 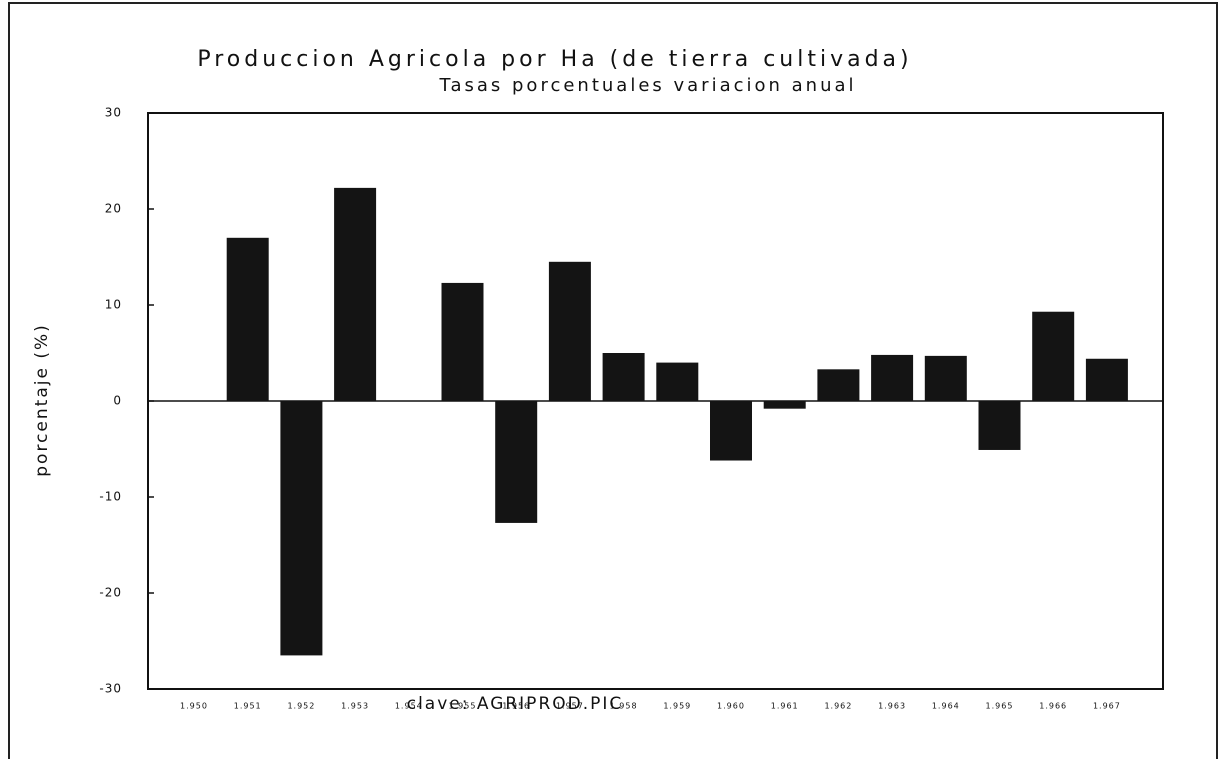 I want to click on x-tick-label: 1.967, so click(x=1107, y=706).